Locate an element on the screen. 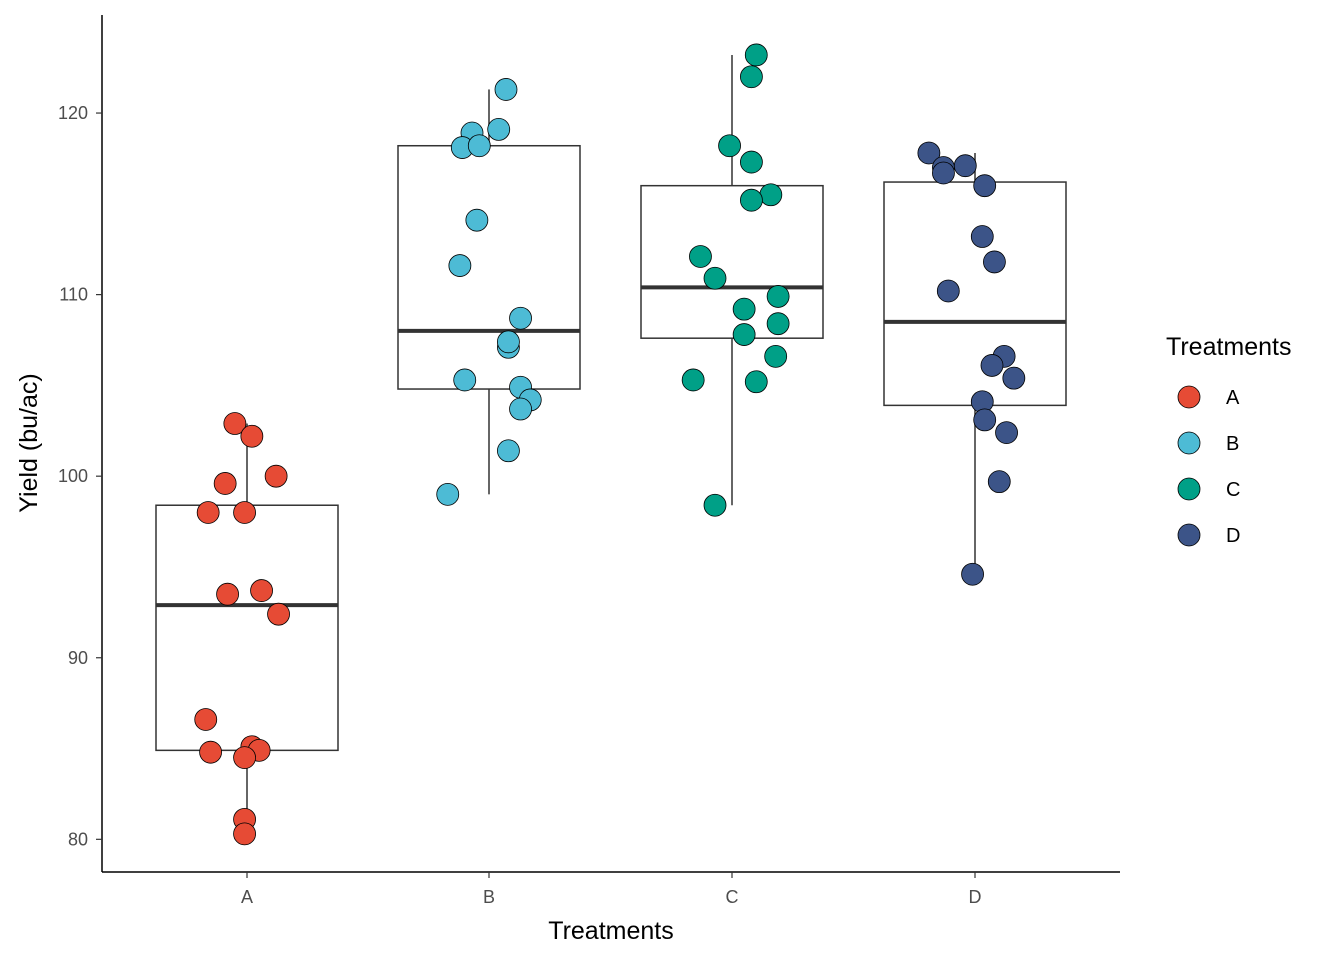 The image size is (1344, 960). legend-label: A is located at coordinates (1233, 398).